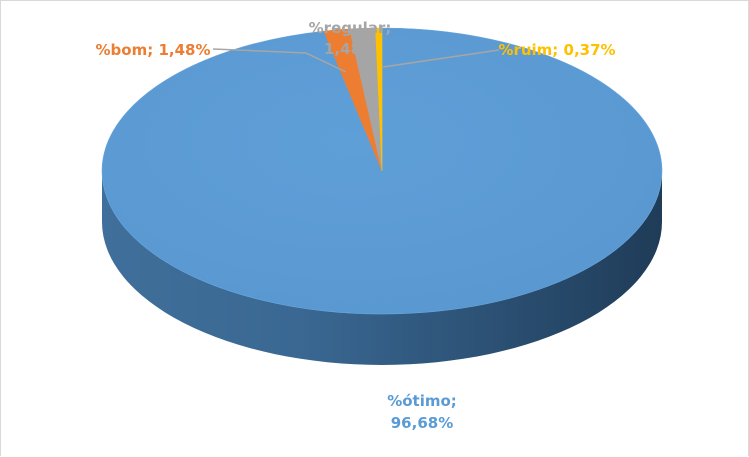  What do you see at coordinates (350, 28) in the screenshot?
I see `data-label-line1: %regular;` at bounding box center [350, 28].